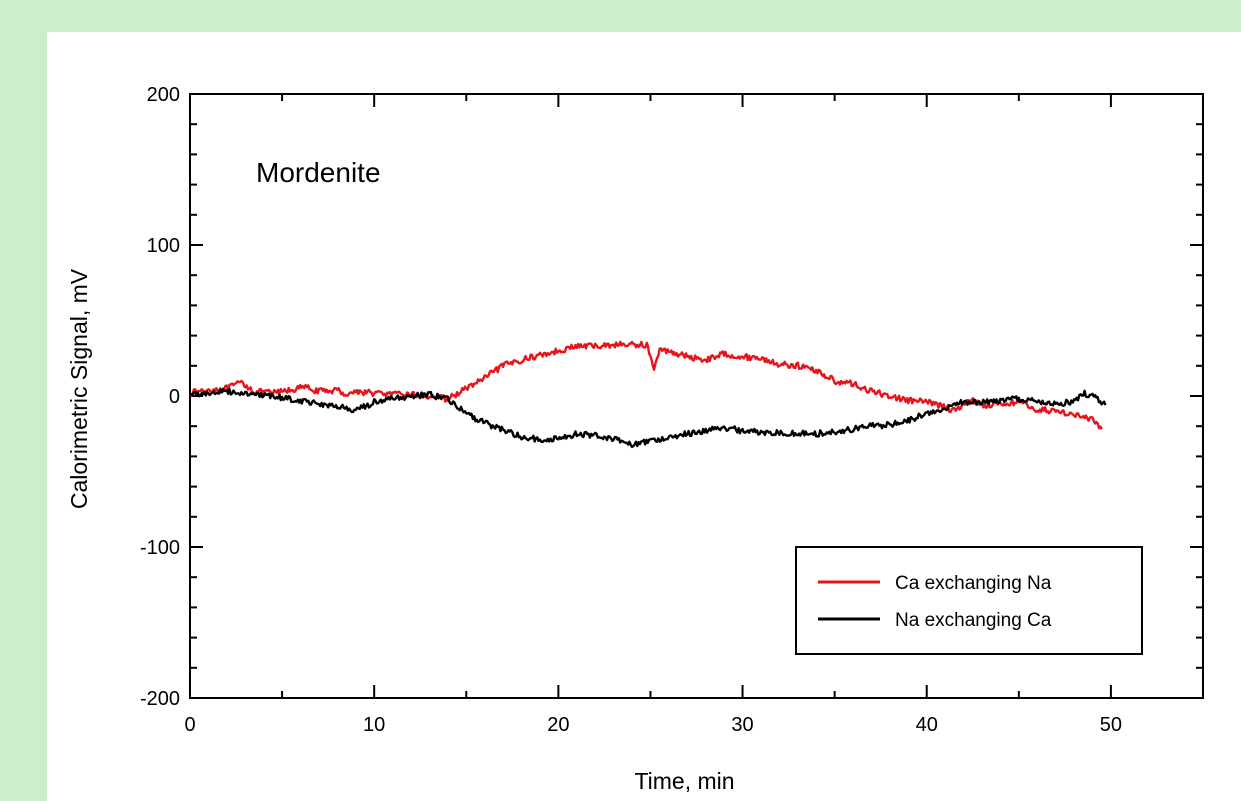 This screenshot has width=1241, height=801. Describe the element at coordinates (160, 699) in the screenshot. I see `y-tick-label: -200` at that location.